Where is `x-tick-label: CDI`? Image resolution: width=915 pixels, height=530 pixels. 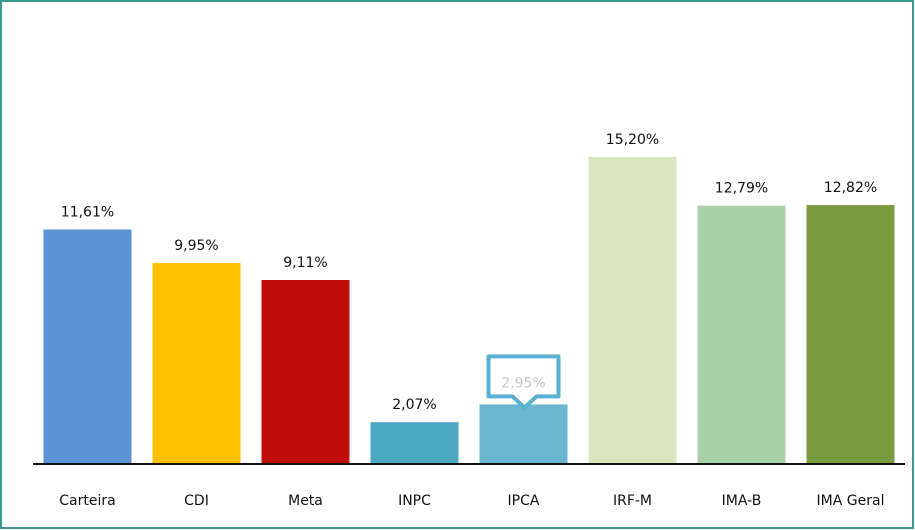
x-tick-label: CDI is located at coordinates (196, 501).